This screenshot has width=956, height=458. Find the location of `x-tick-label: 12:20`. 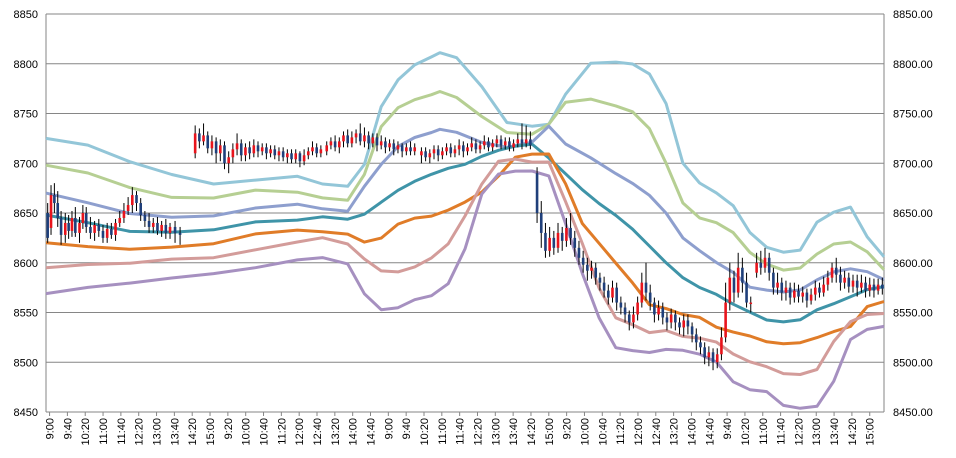

x-tick-label: 12:20 is located at coordinates (478, 432).